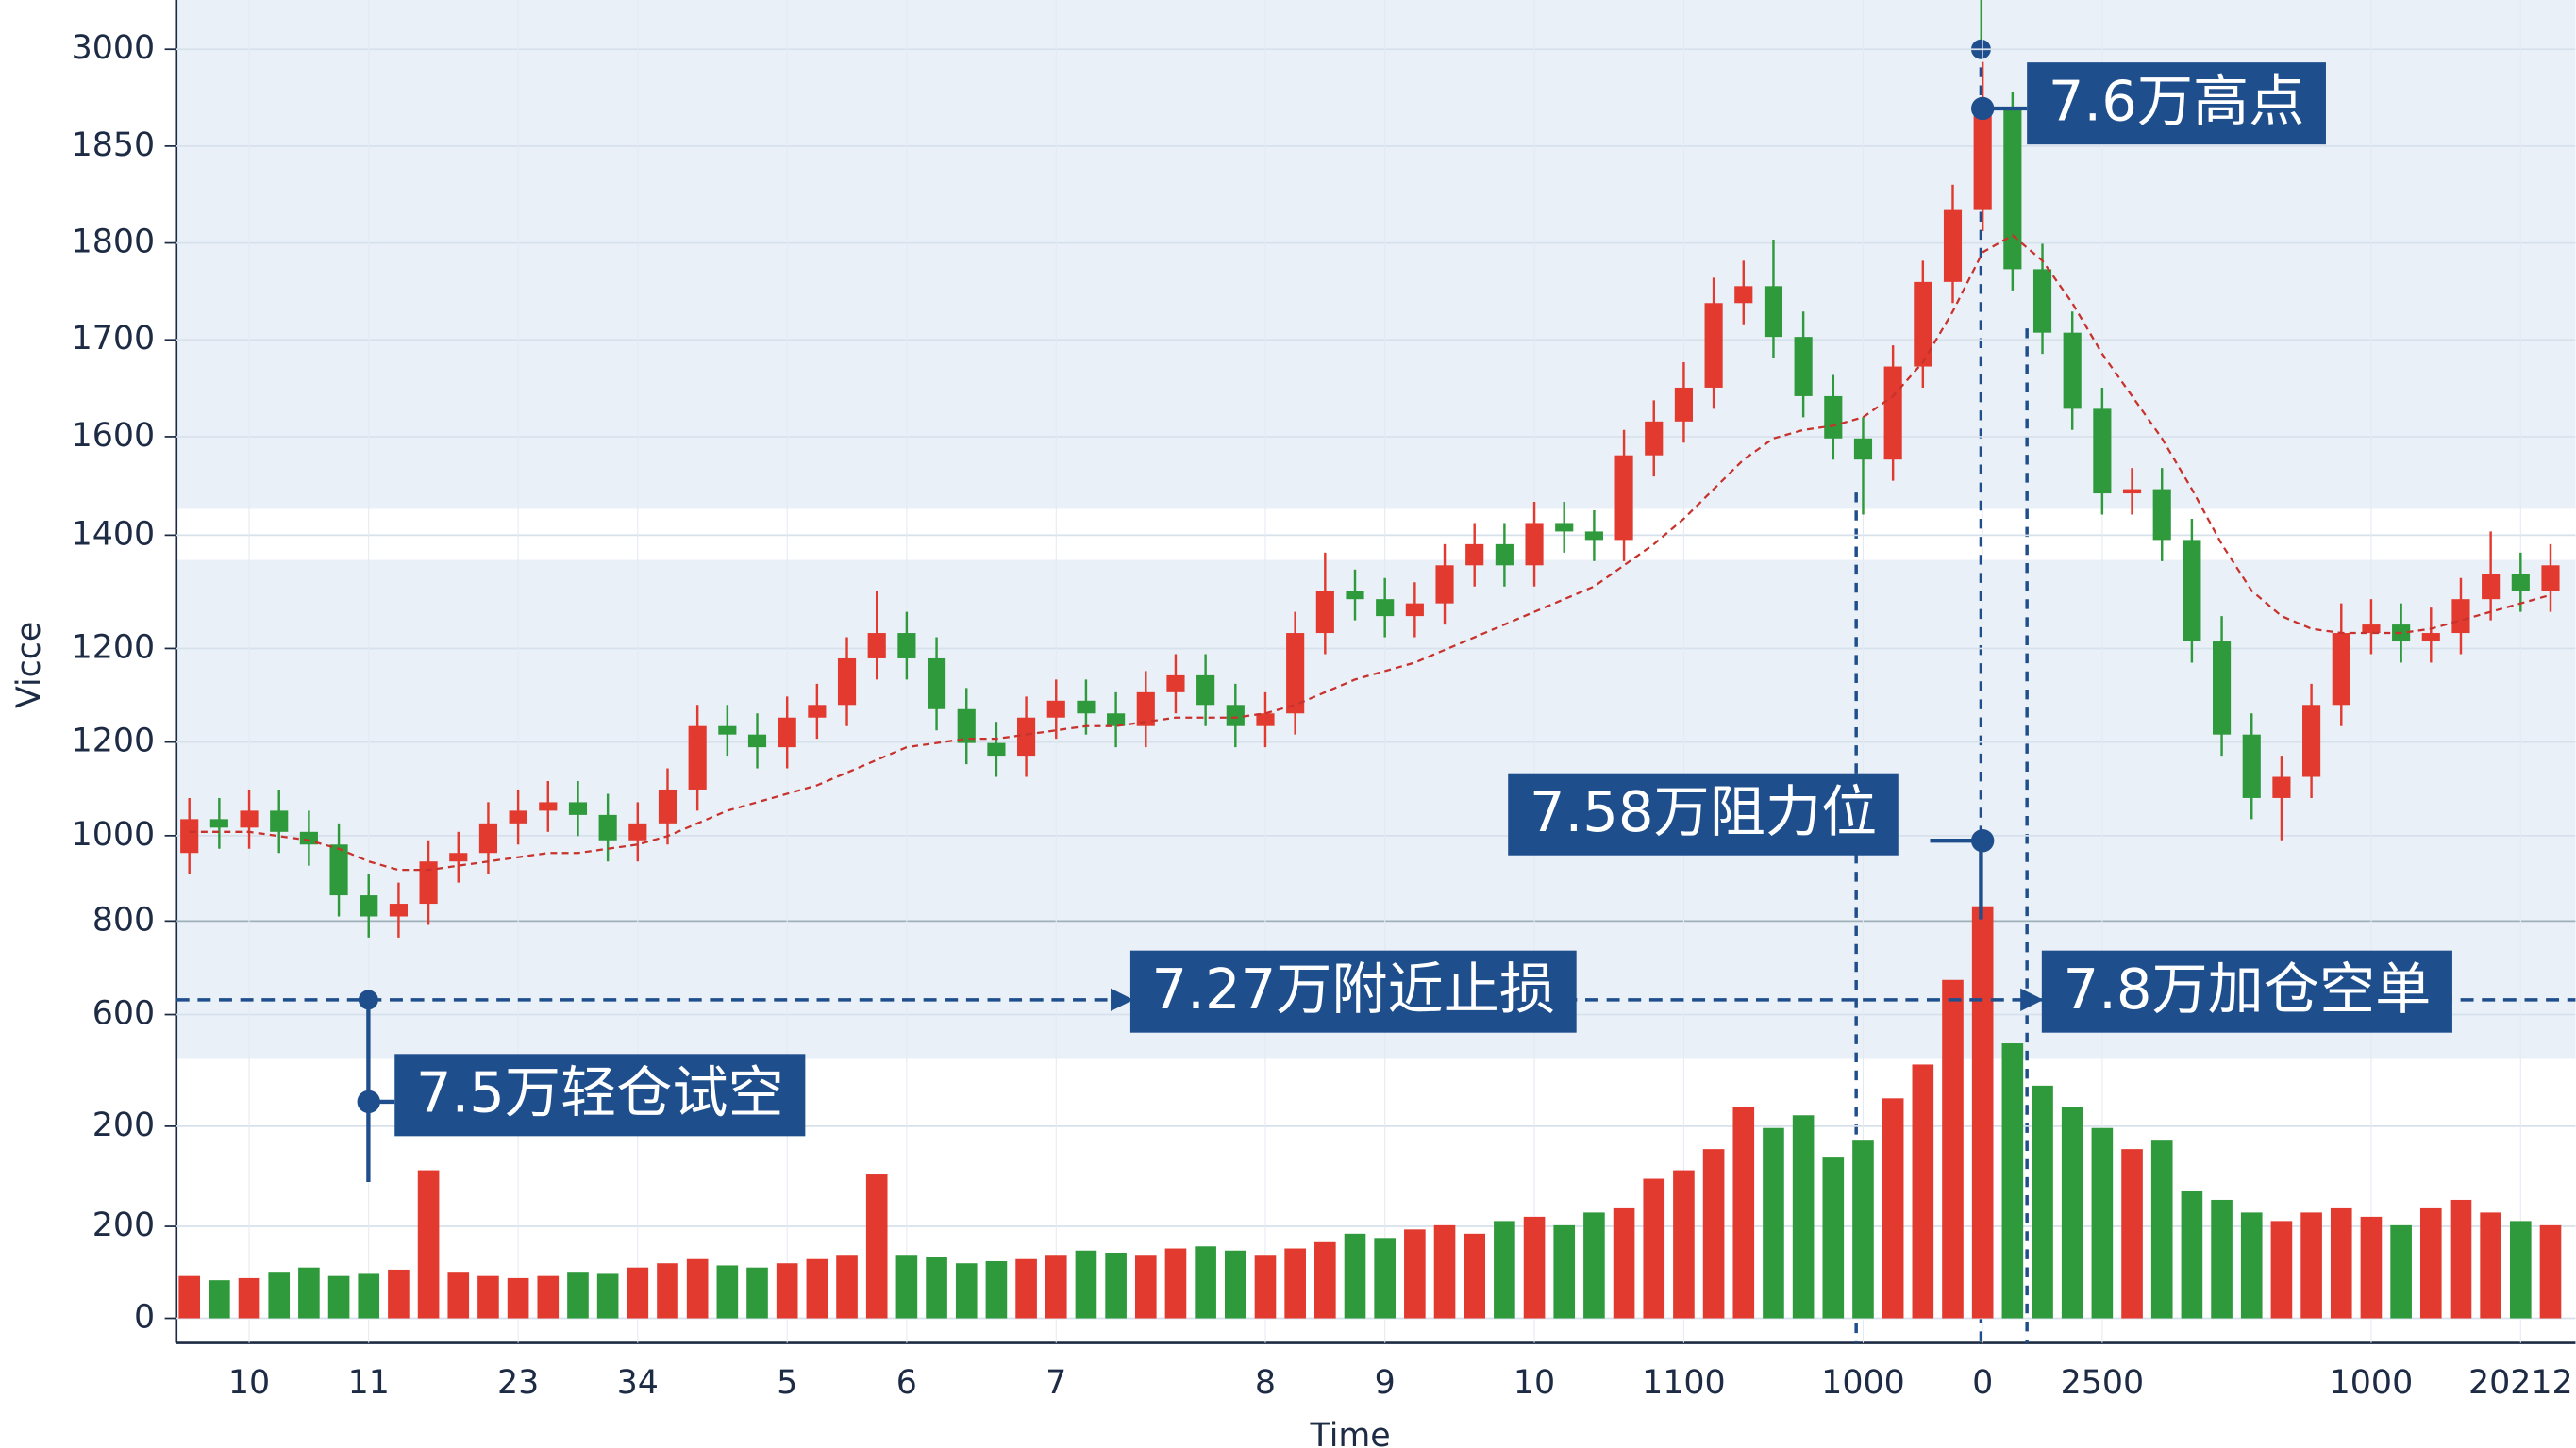 This screenshot has width=2576, height=1448. Describe the element at coordinates (600, 1095) in the screenshot. I see `annotation-box` at that location.